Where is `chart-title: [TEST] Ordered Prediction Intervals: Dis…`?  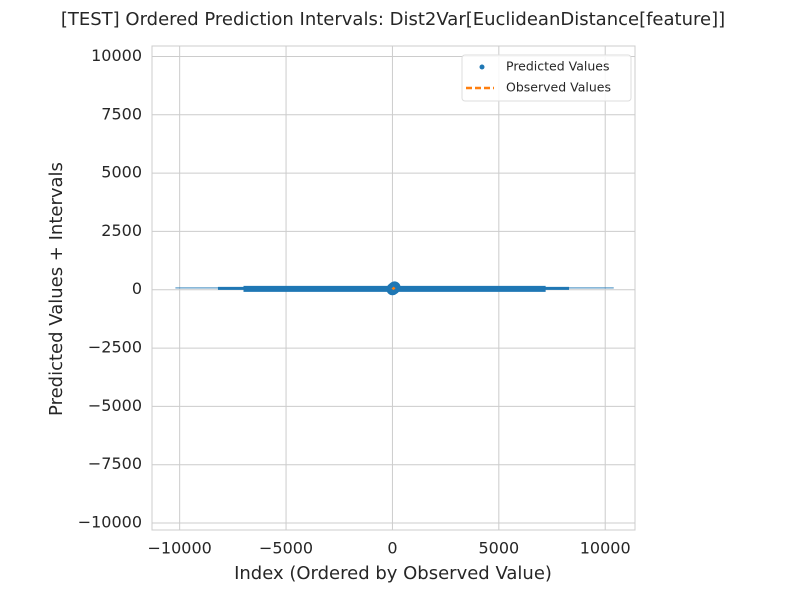 chart-title: [TEST] Ordered Prediction Intervals: Dis… is located at coordinates (393, 19).